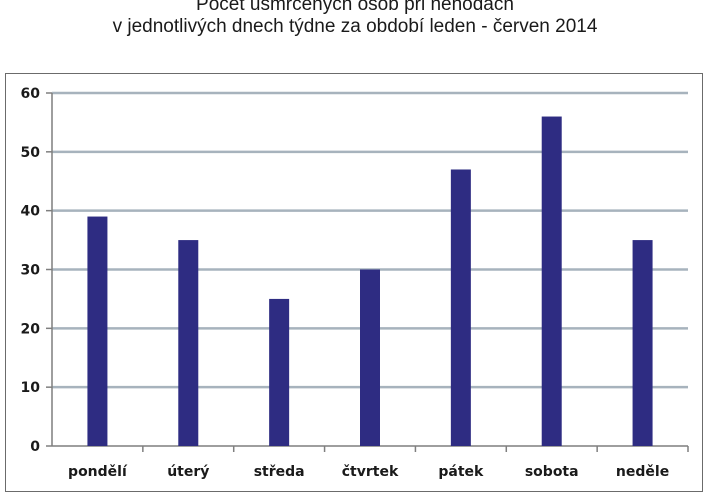 Image resolution: width=710 pixels, height=497 pixels. I want to click on x-category-label: středa, so click(279, 472).